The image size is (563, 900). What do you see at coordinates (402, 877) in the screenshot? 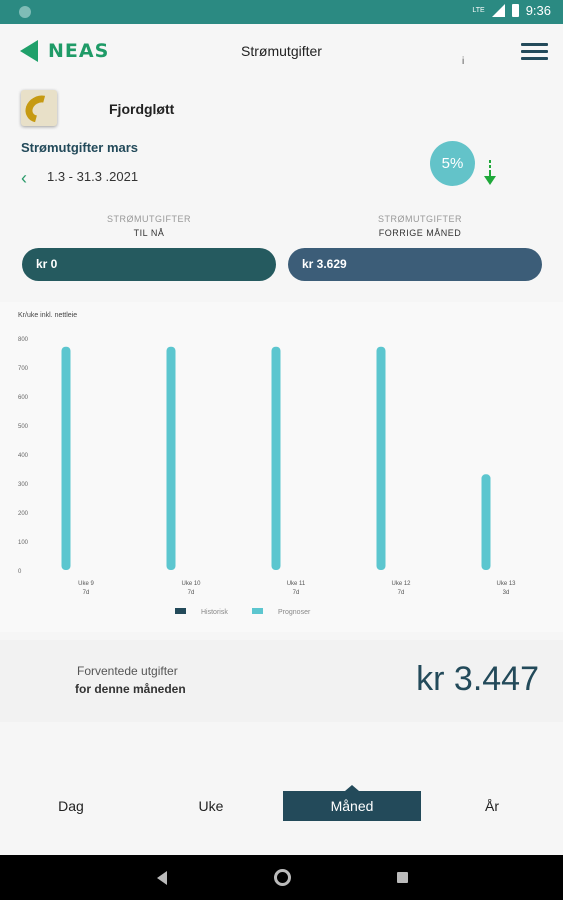
I see `nav-recents-icon` at bounding box center [402, 877].